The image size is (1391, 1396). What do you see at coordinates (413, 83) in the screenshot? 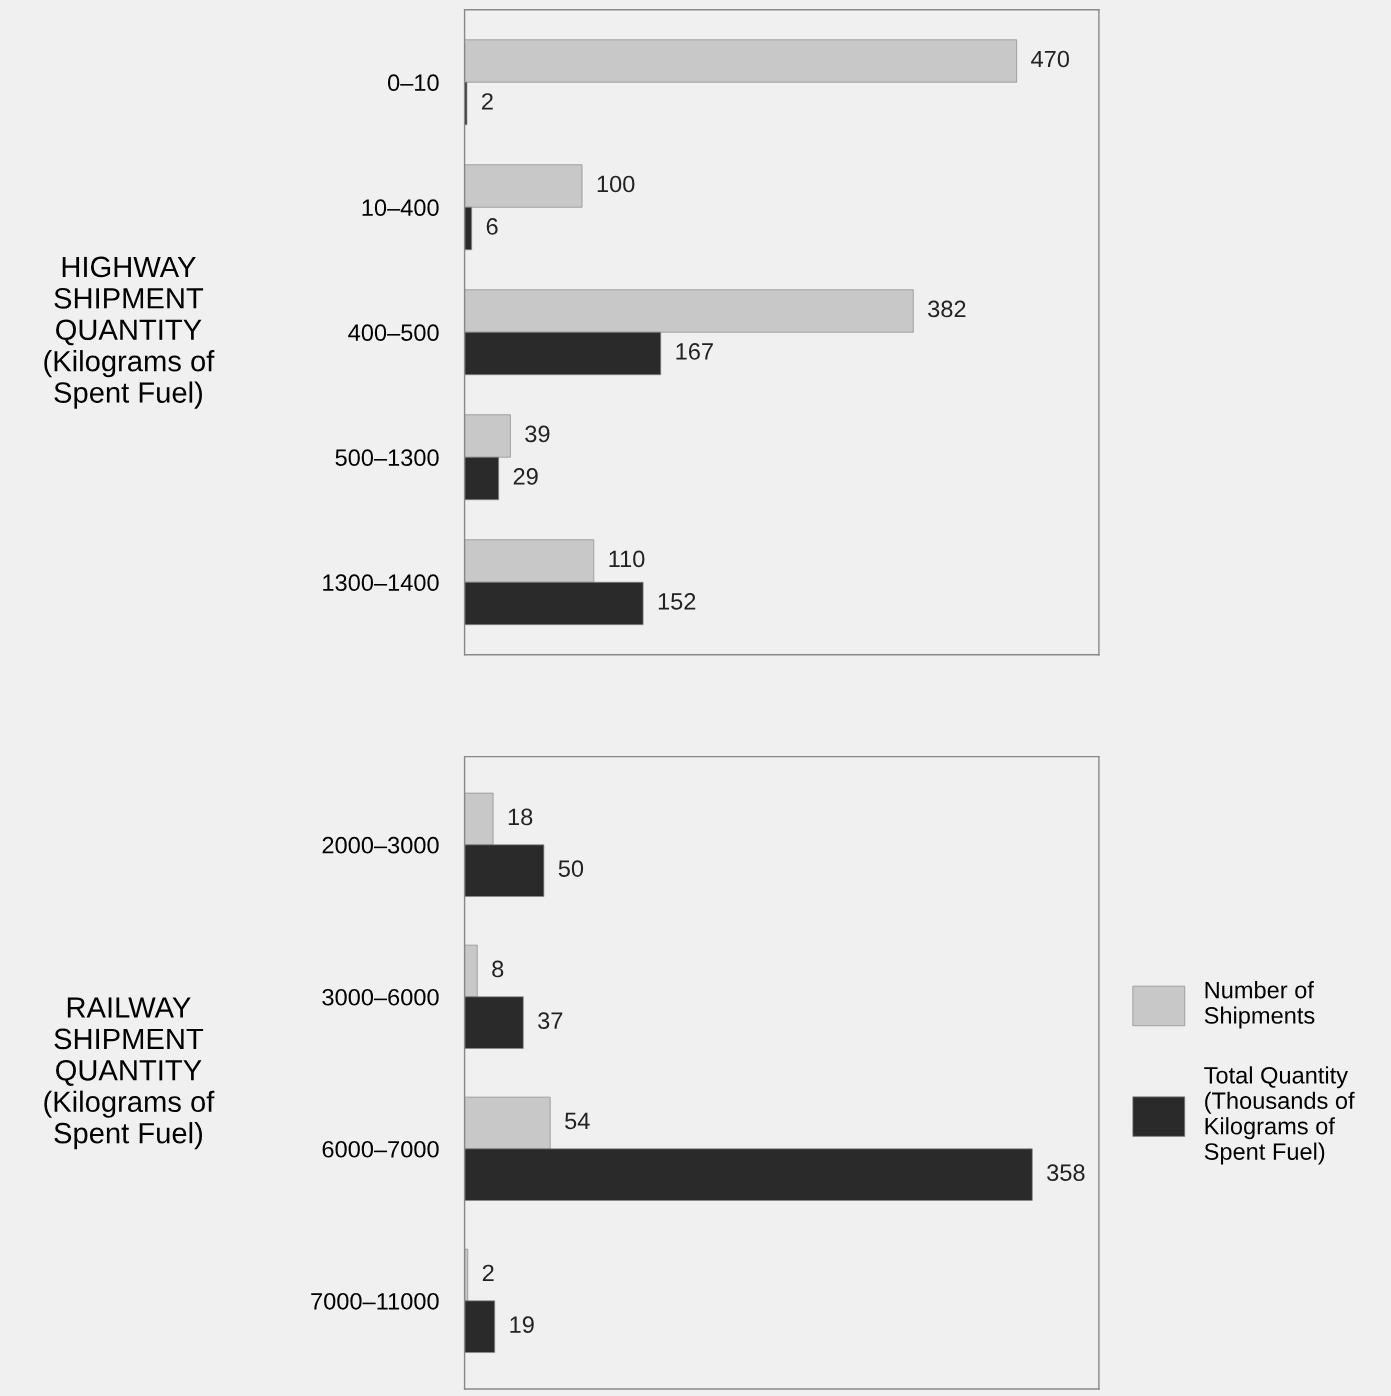
I see `y-tick-label: 0–10` at bounding box center [413, 83].